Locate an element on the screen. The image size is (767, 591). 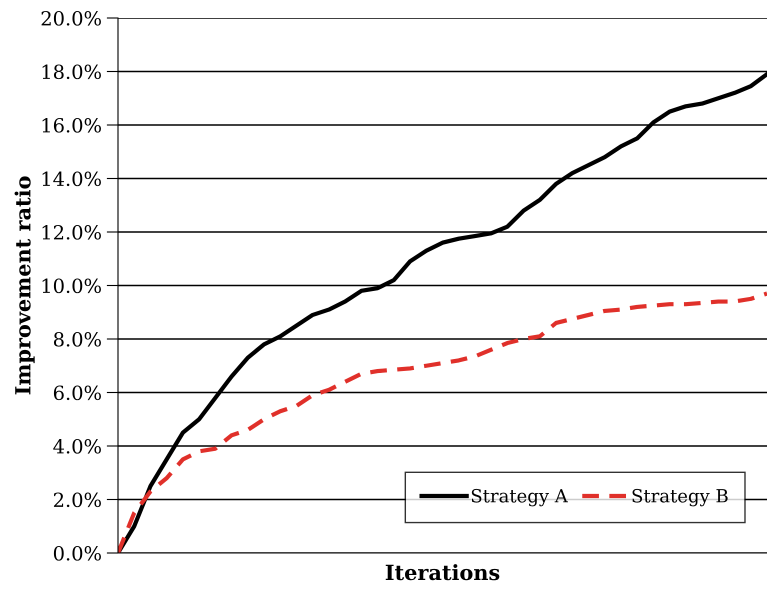
y-tick-label: 20.0% is located at coordinates (71, 18).